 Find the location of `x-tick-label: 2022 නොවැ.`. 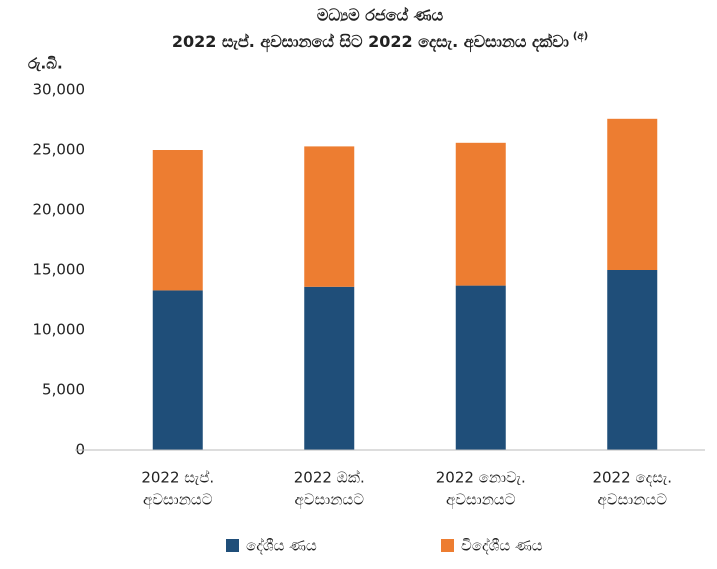

x-tick-label: 2022 නොවැ. is located at coordinates (481, 478).